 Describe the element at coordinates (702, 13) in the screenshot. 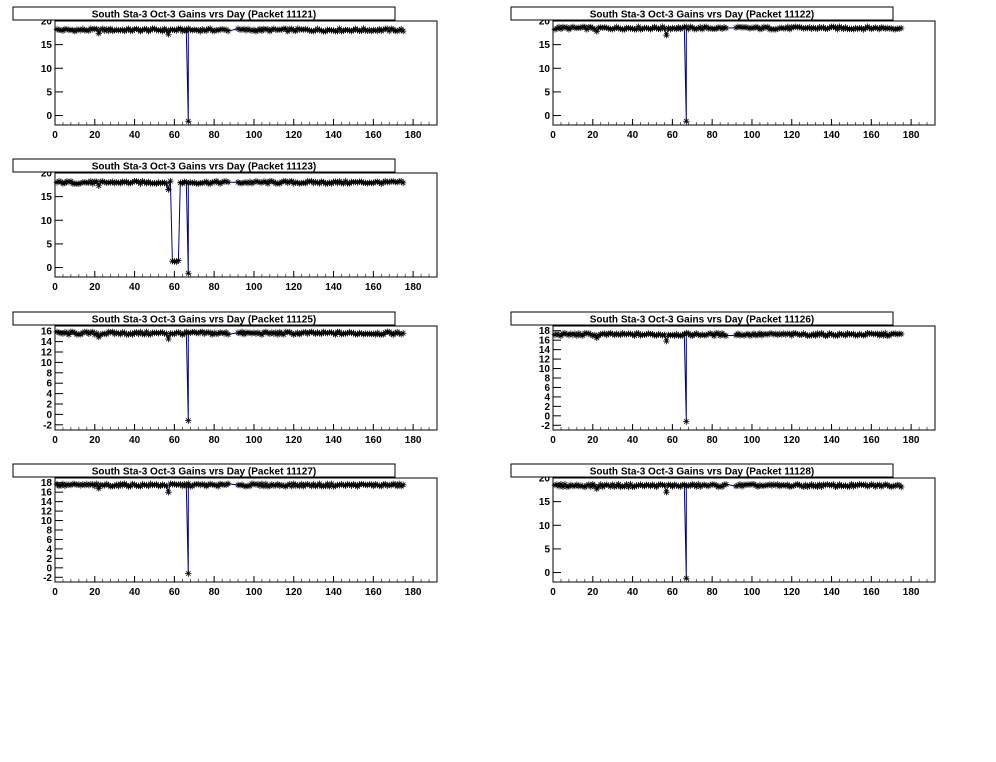

I see `chart-title-box` at that location.